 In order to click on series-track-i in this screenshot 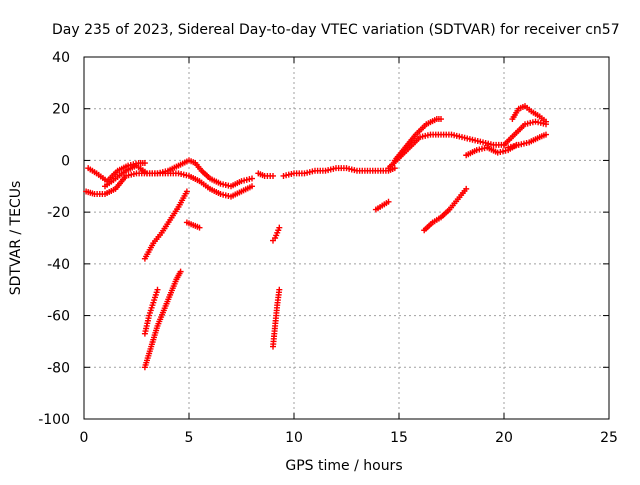, I will do `click(525, 133)`.